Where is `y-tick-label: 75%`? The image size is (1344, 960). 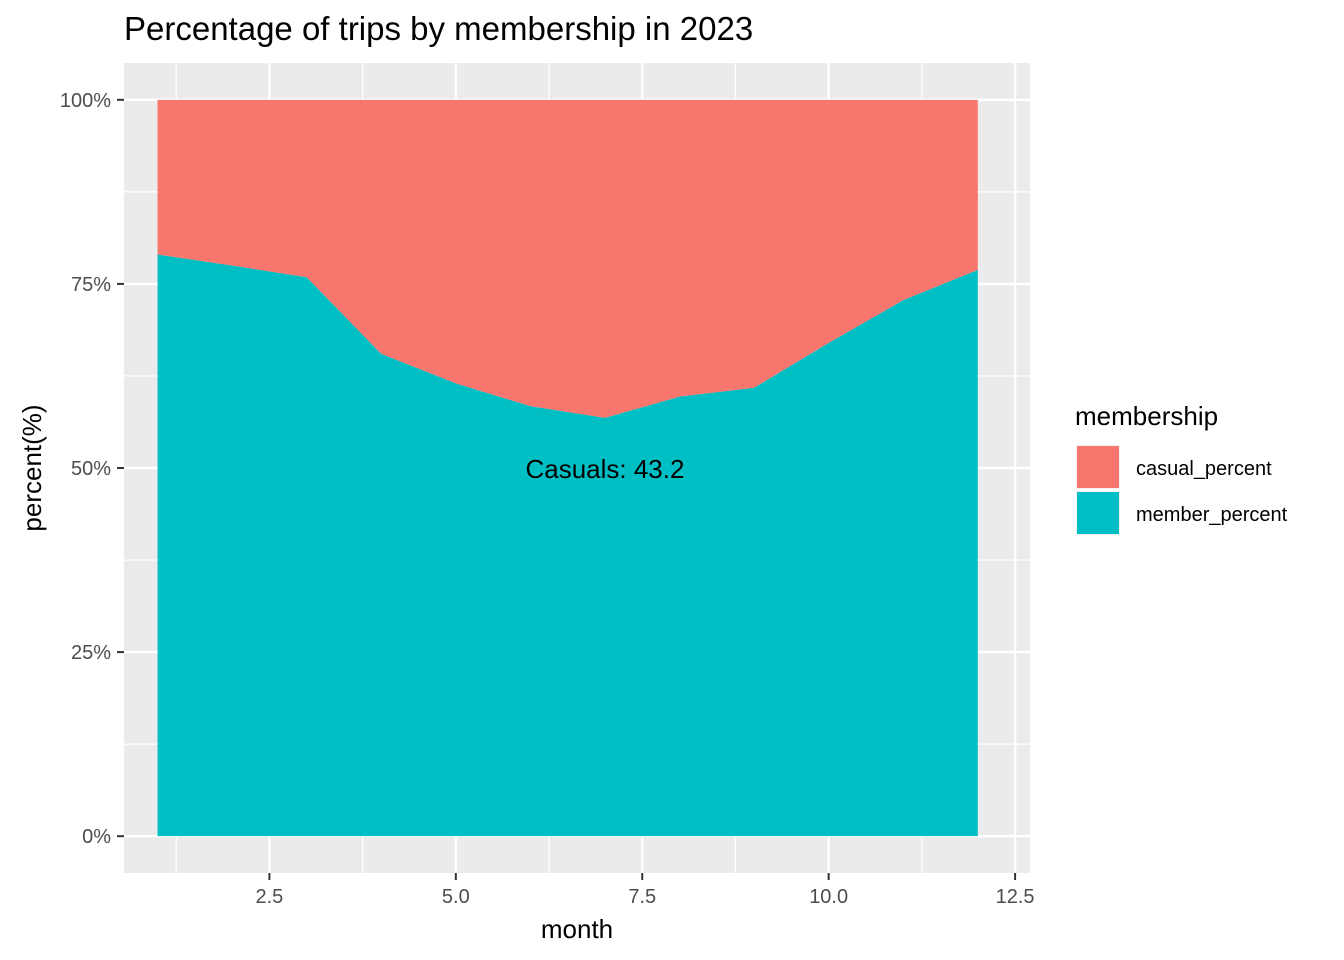 y-tick-label: 75% is located at coordinates (91, 285).